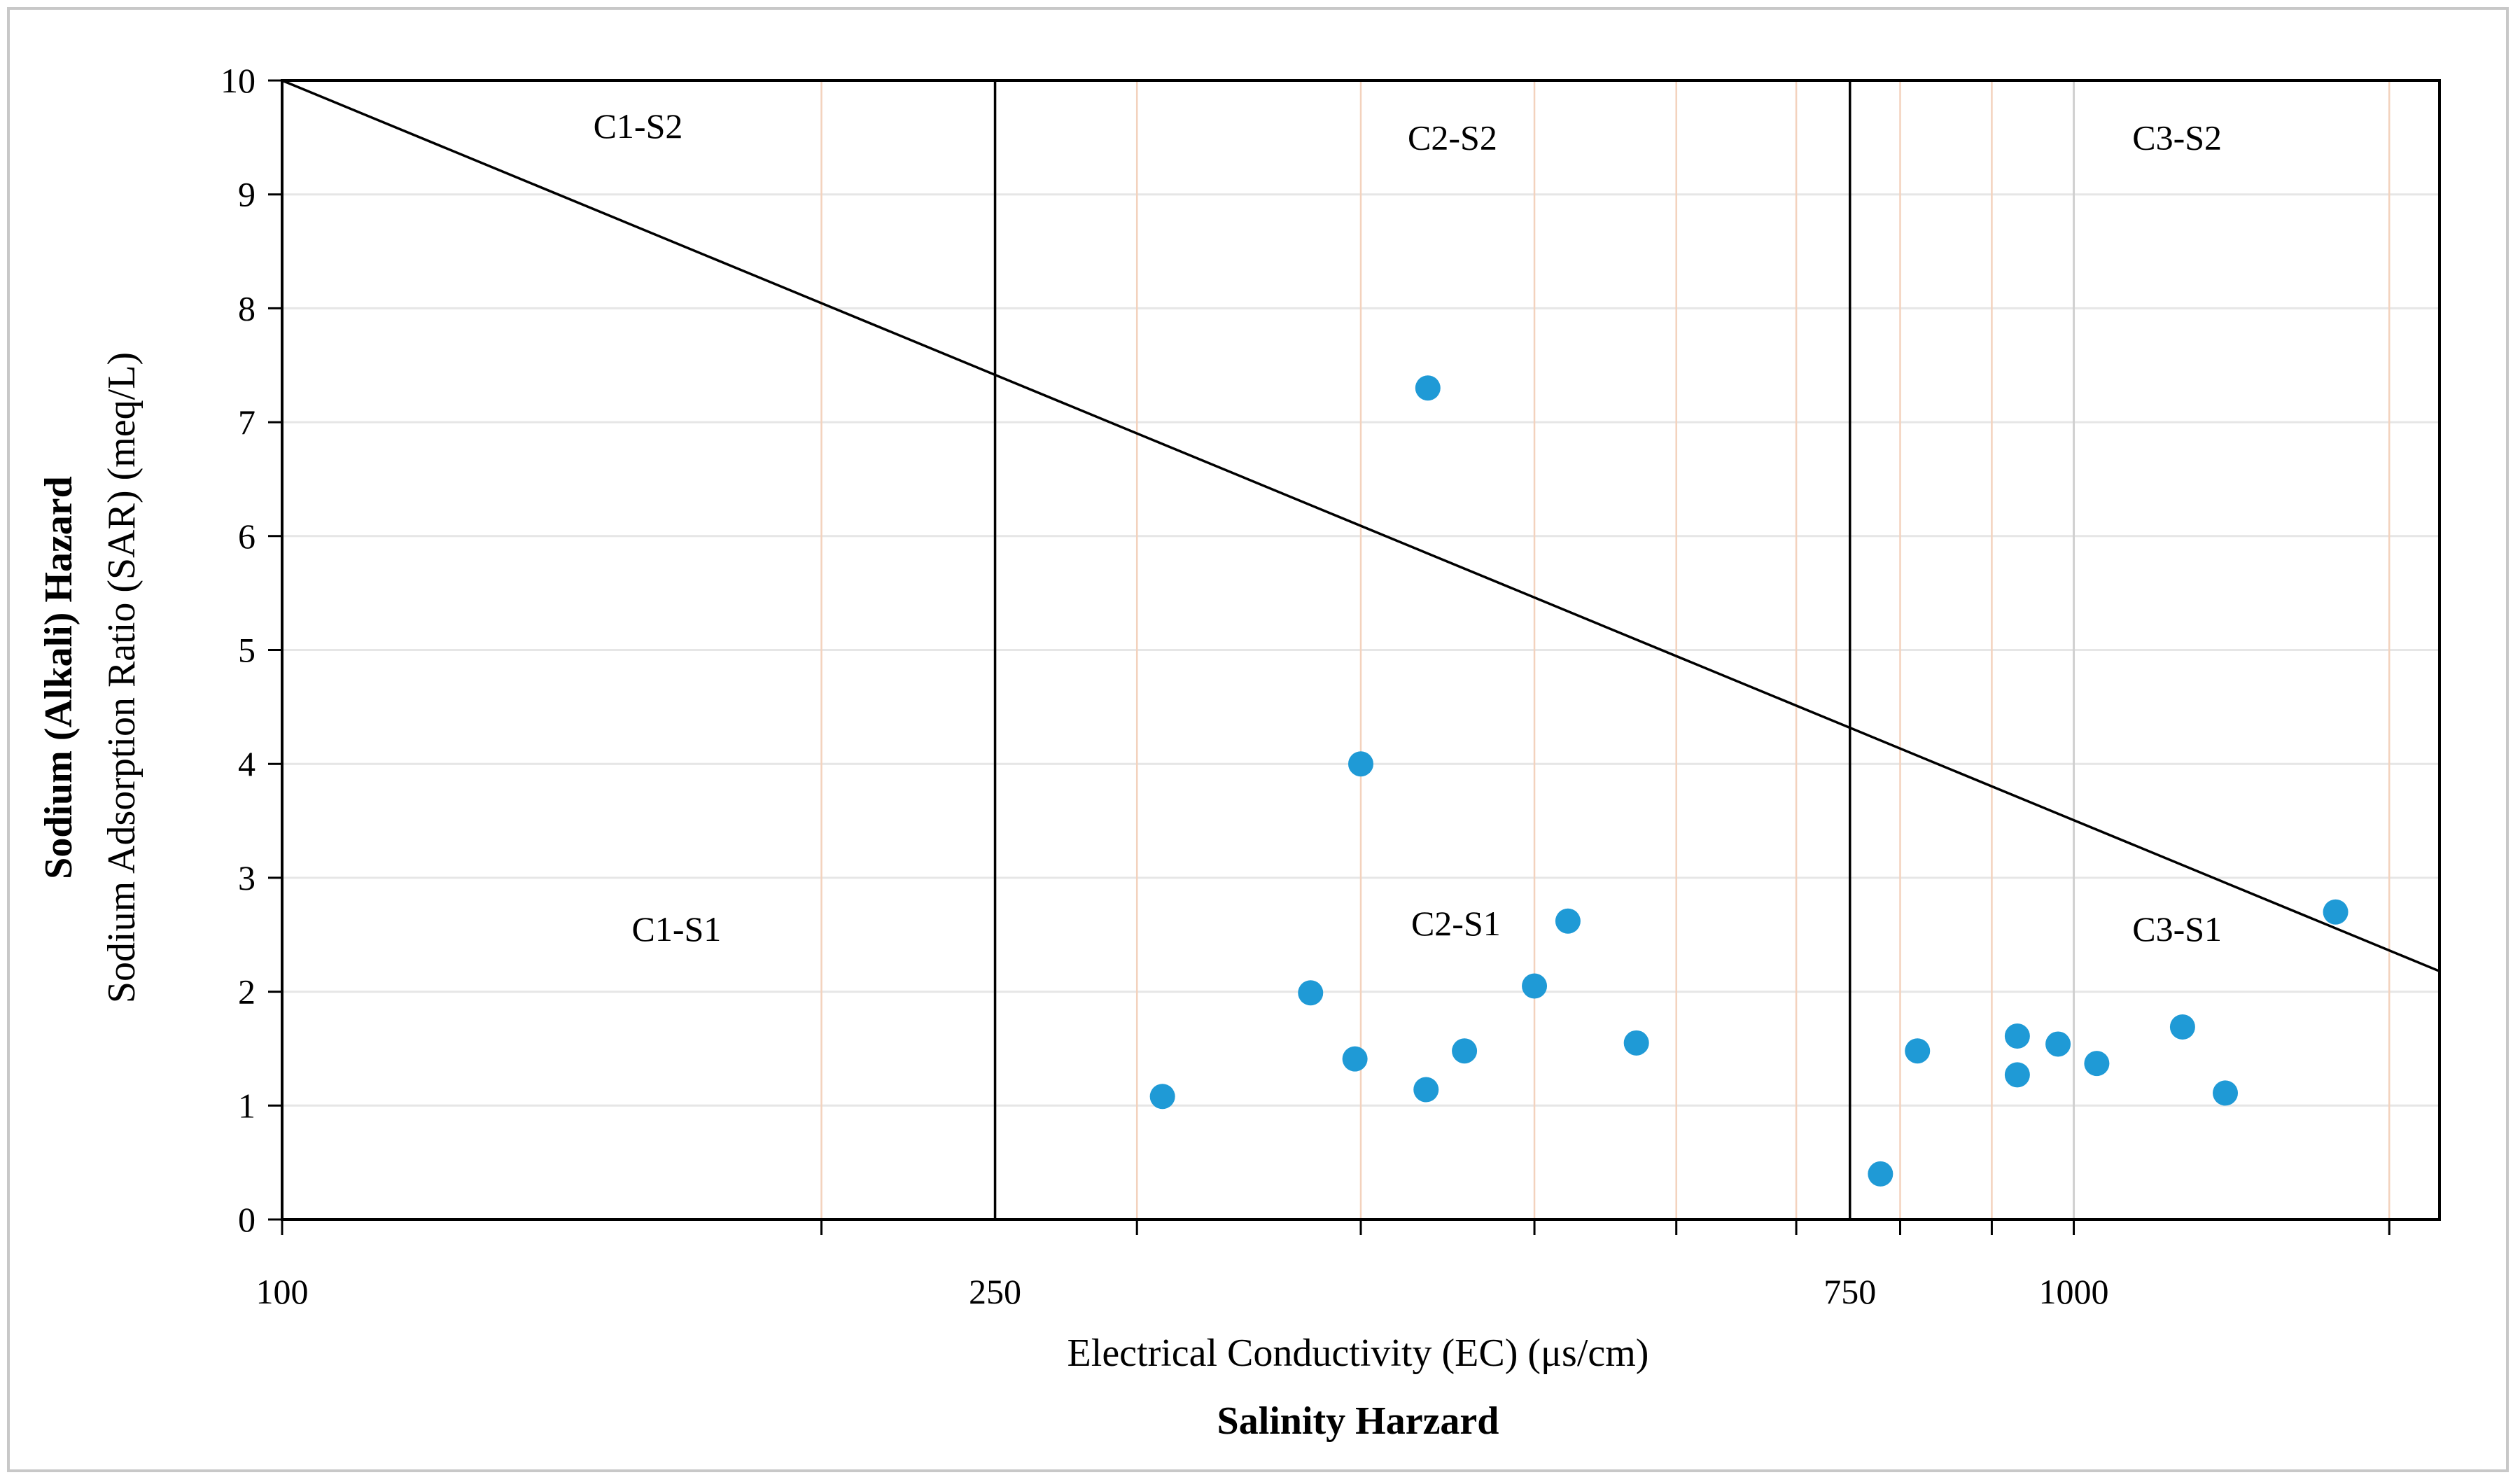 Image resolution: width=2520 pixels, height=1482 pixels. What do you see at coordinates (246, 537) in the screenshot?
I see `y-tick-label: 6` at bounding box center [246, 537].